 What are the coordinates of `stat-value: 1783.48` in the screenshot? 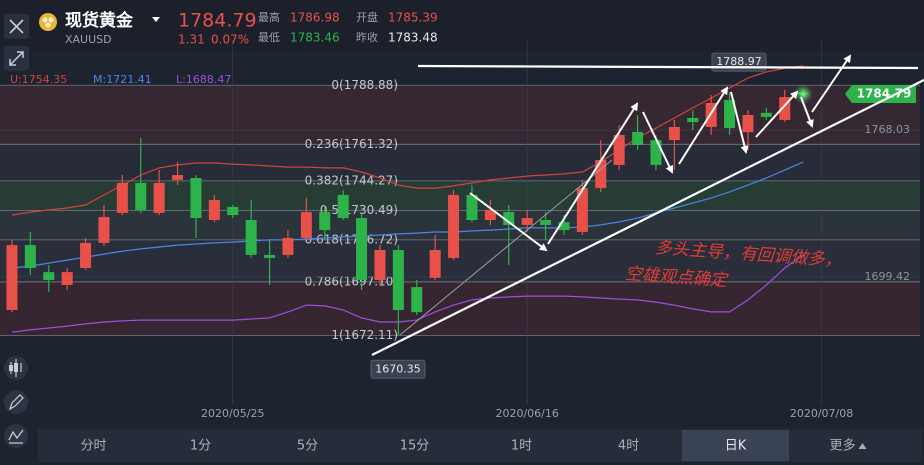 It's located at (413, 38).